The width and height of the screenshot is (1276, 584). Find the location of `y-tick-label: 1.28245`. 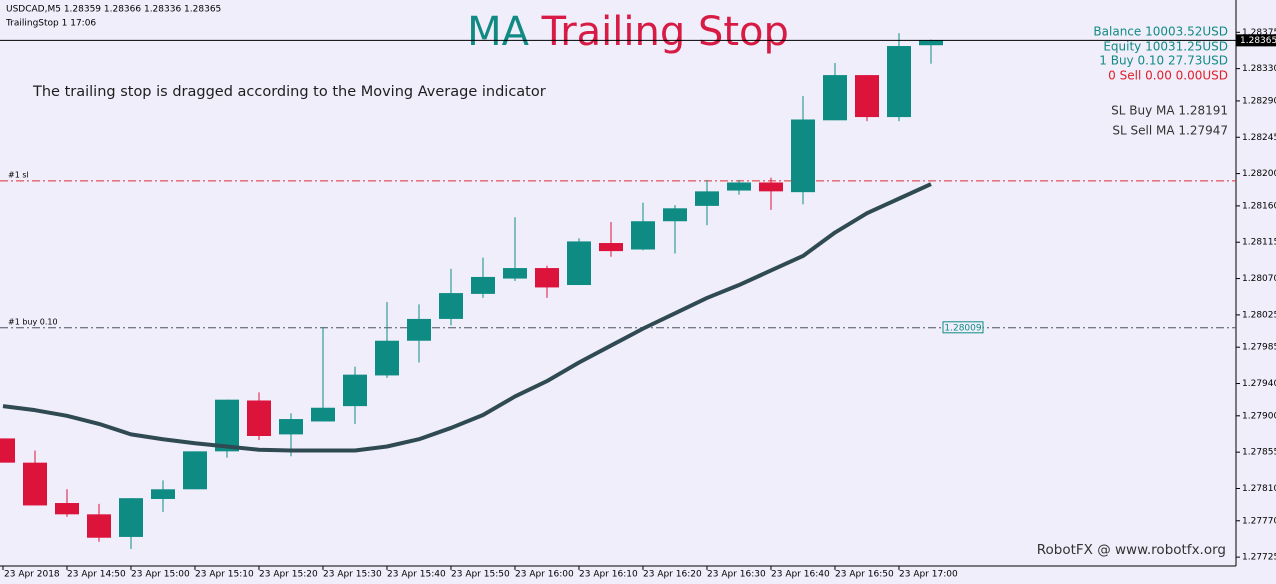

y-tick-label: 1.28245 is located at coordinates (1259, 138).